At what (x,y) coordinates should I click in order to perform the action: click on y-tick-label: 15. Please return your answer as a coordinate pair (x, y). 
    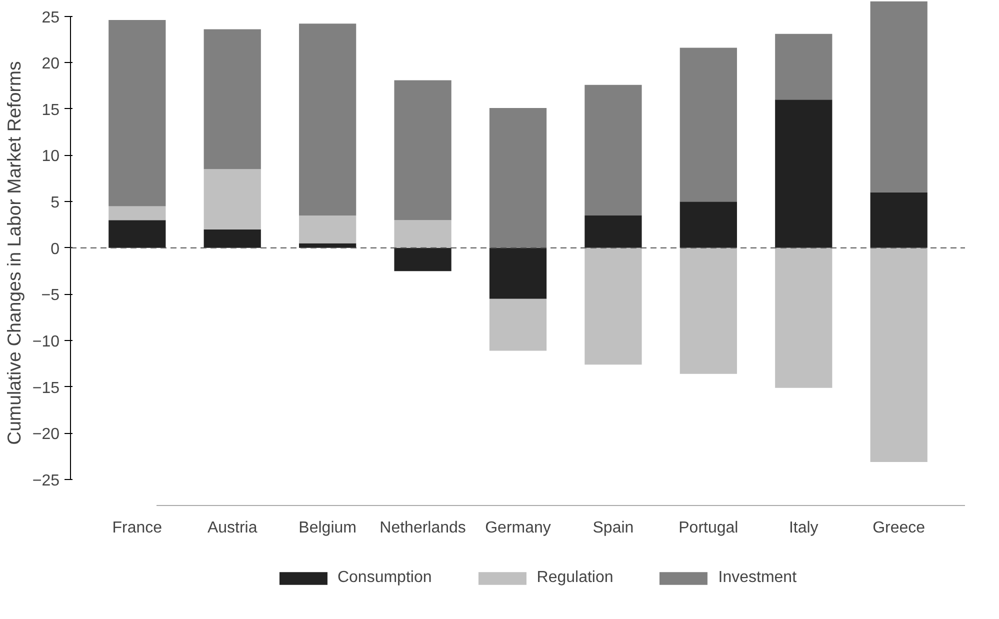
    Looking at the image, I should click on (51, 110).